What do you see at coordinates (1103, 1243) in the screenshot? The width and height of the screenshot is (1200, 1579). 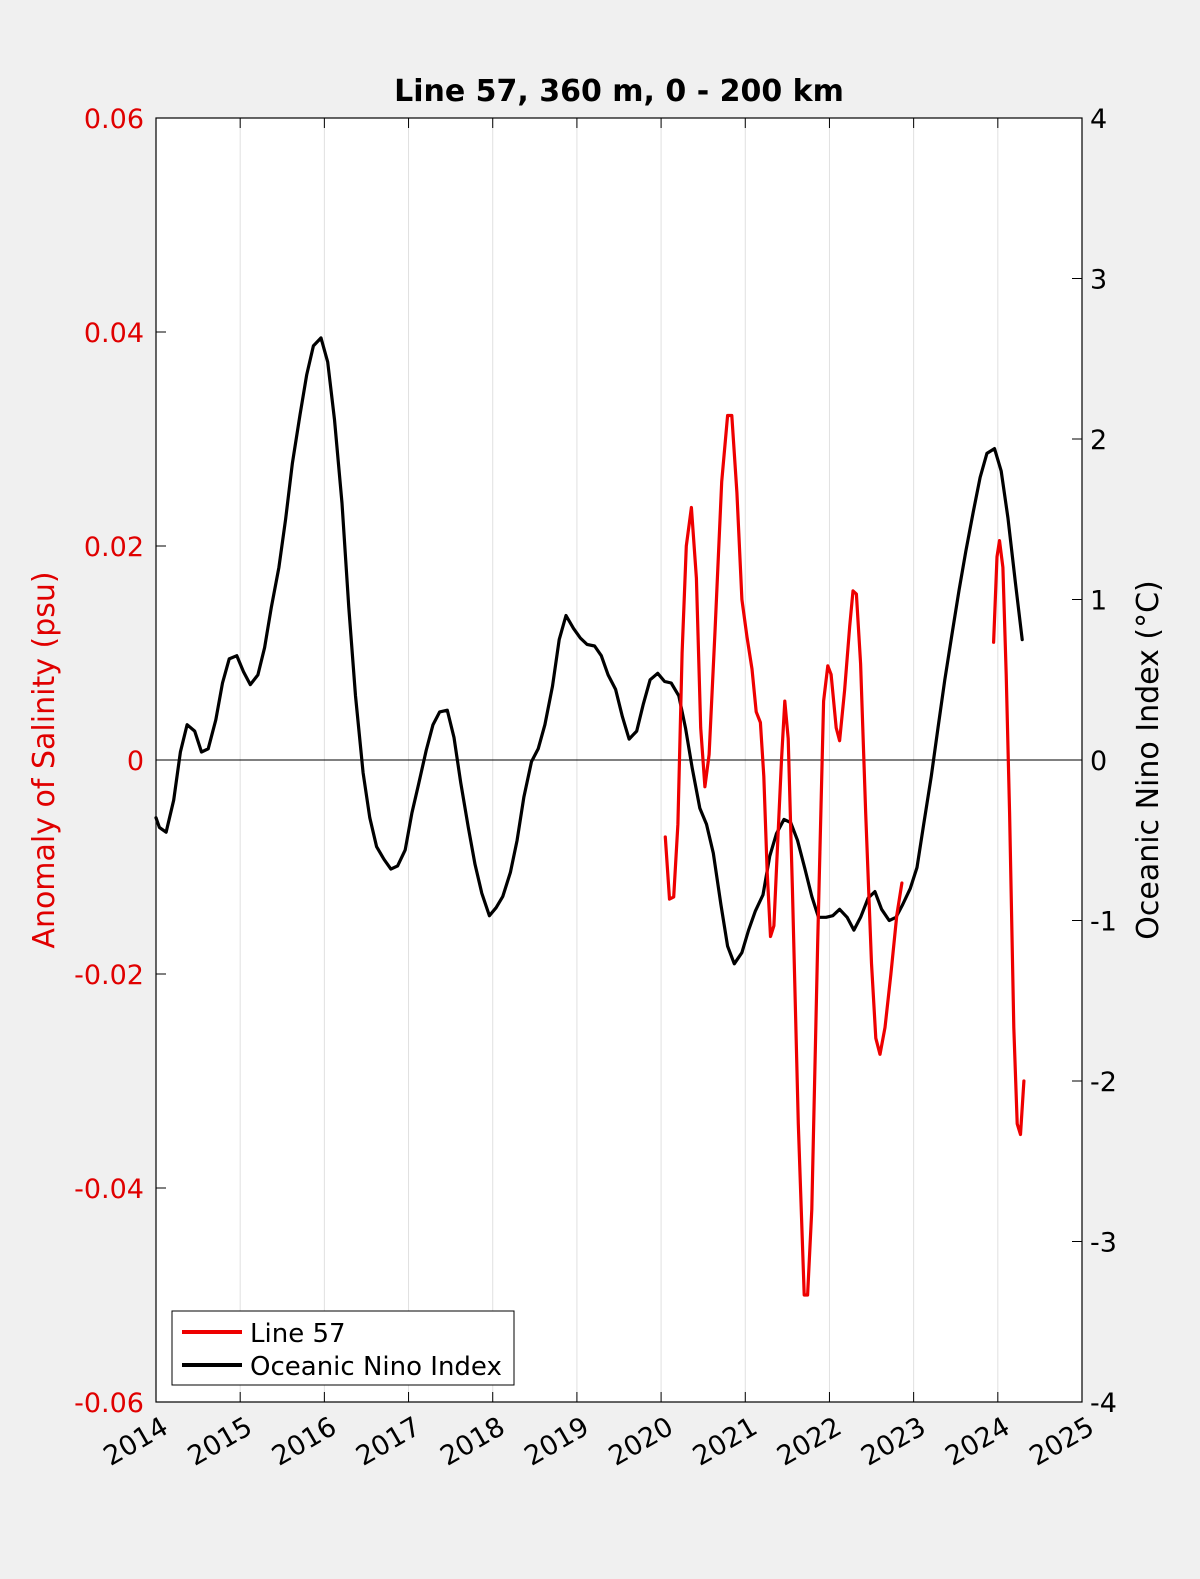 I see `y-right-tick-label: -3` at bounding box center [1103, 1243].